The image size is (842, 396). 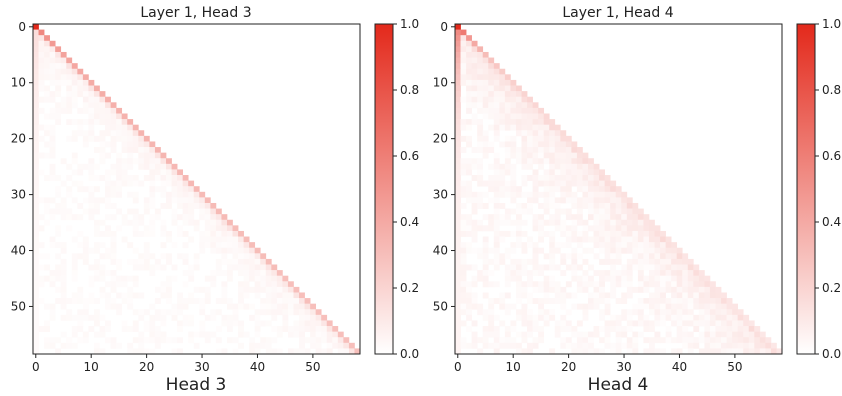 I want to click on y-tick-label: 50, so click(x=18, y=306).